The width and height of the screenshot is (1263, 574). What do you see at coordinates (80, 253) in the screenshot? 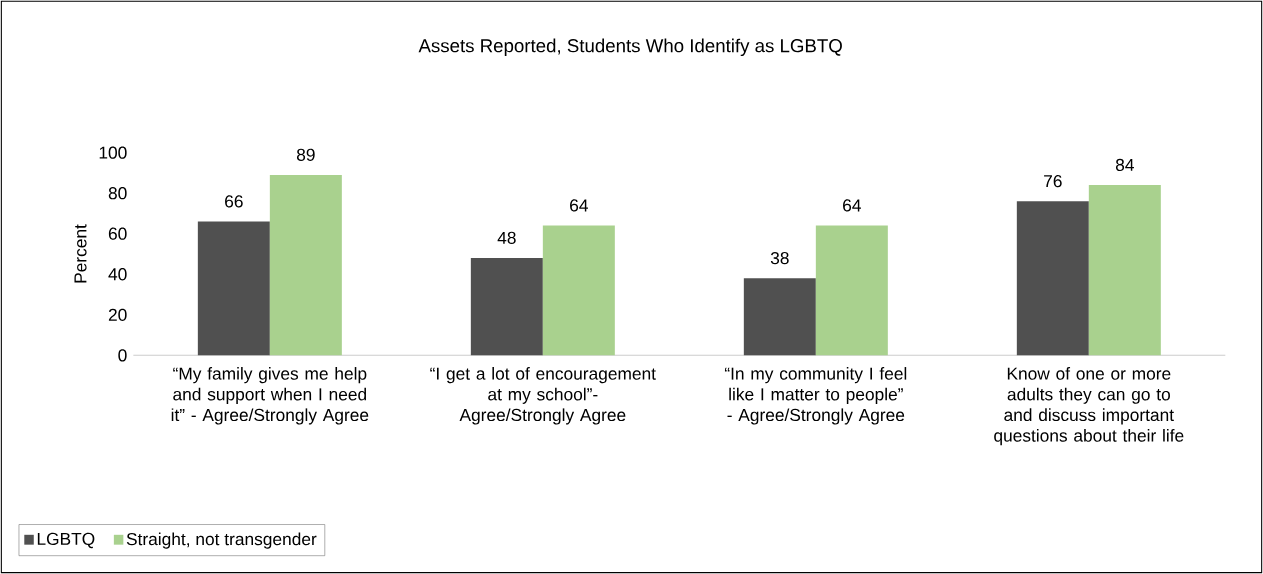
I see `y-axis-title: Percent` at bounding box center [80, 253].